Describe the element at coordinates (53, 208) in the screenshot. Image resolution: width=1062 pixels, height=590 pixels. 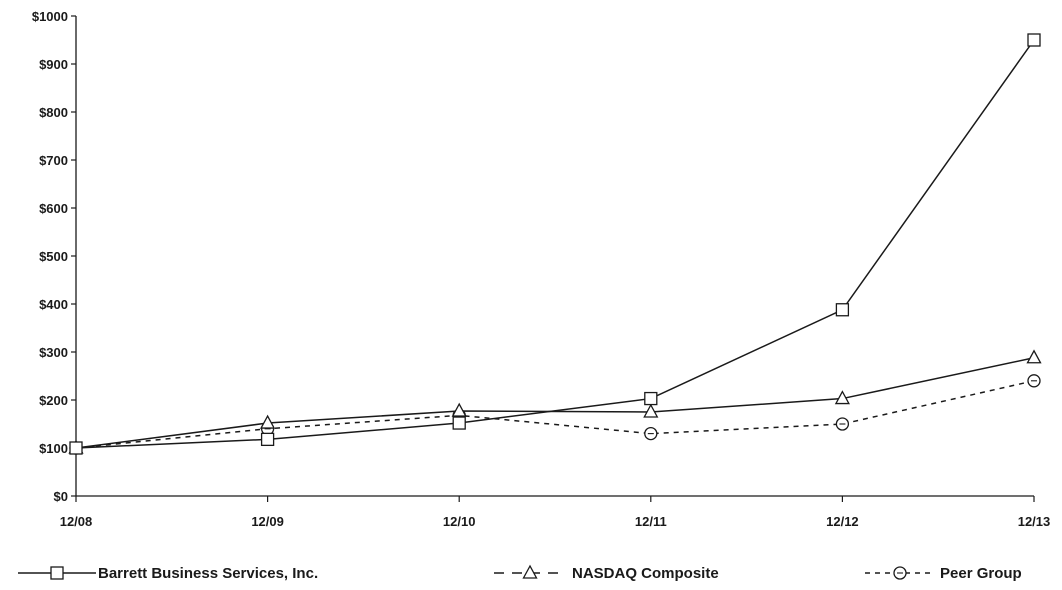
I see `y-tick-label: $600` at that location.